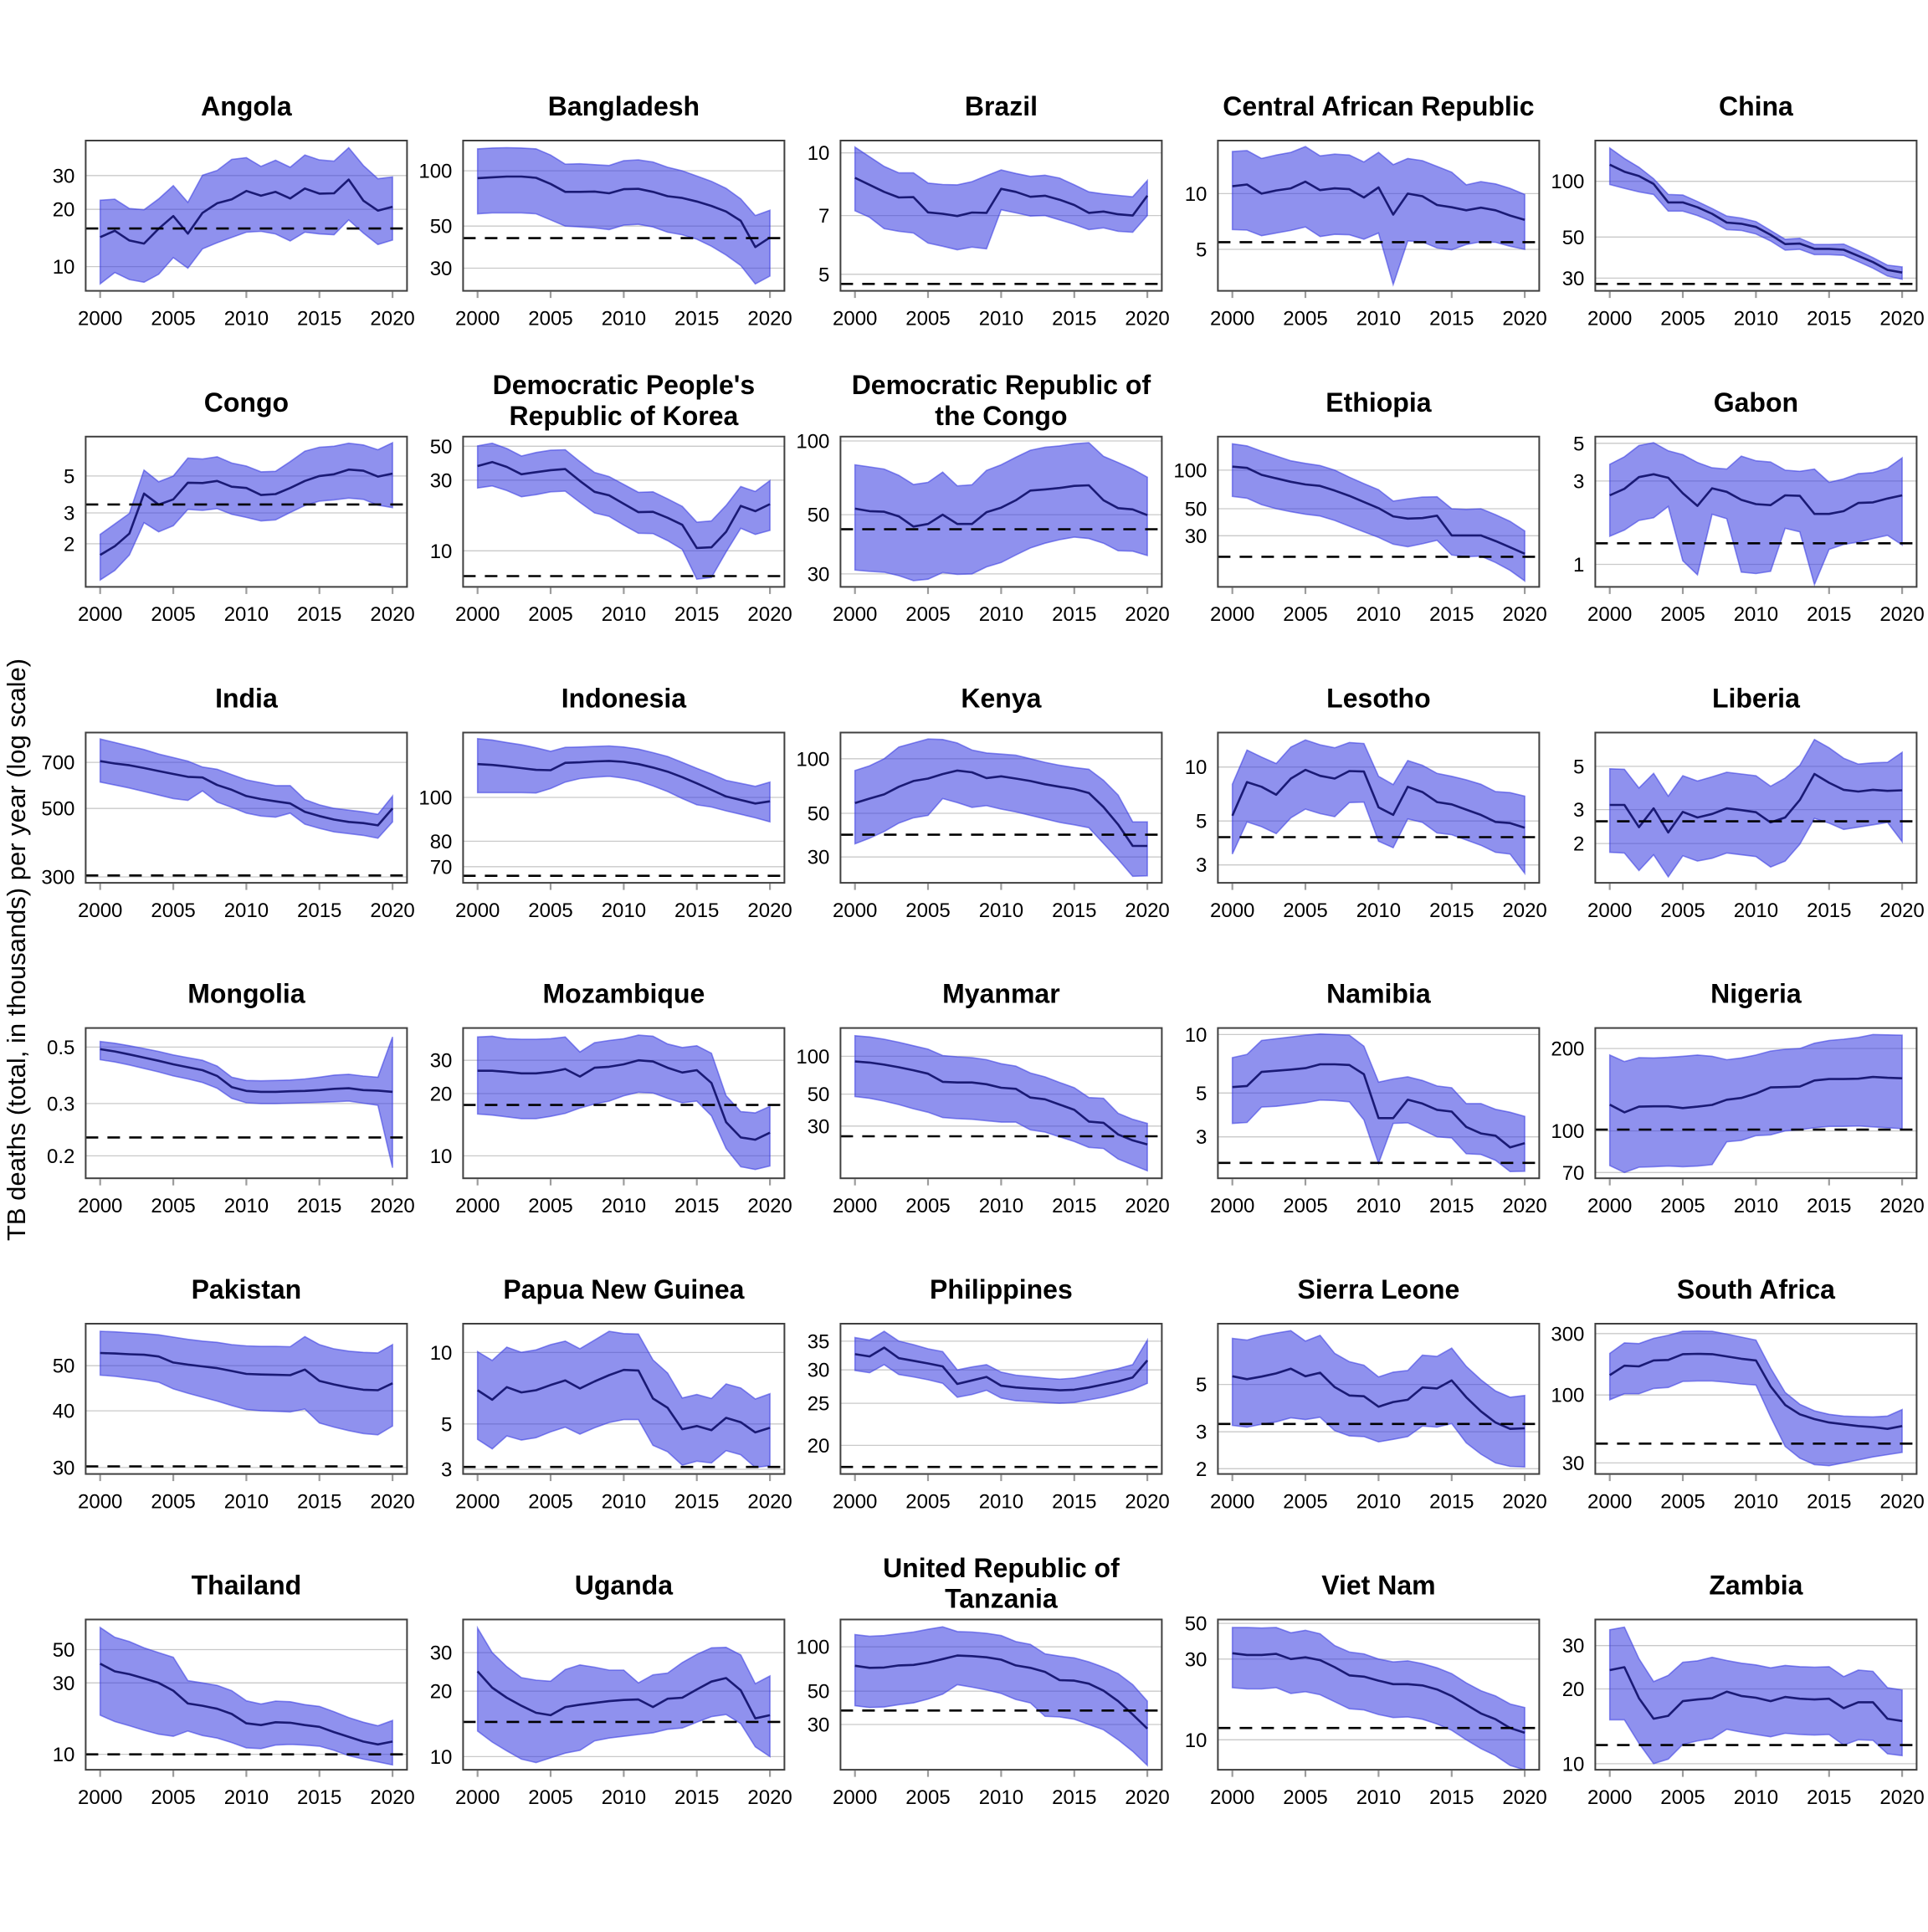 The height and width of the screenshot is (1932, 1928). What do you see at coordinates (246, 106) in the screenshot?
I see `svg-text: Angola` at bounding box center [246, 106].